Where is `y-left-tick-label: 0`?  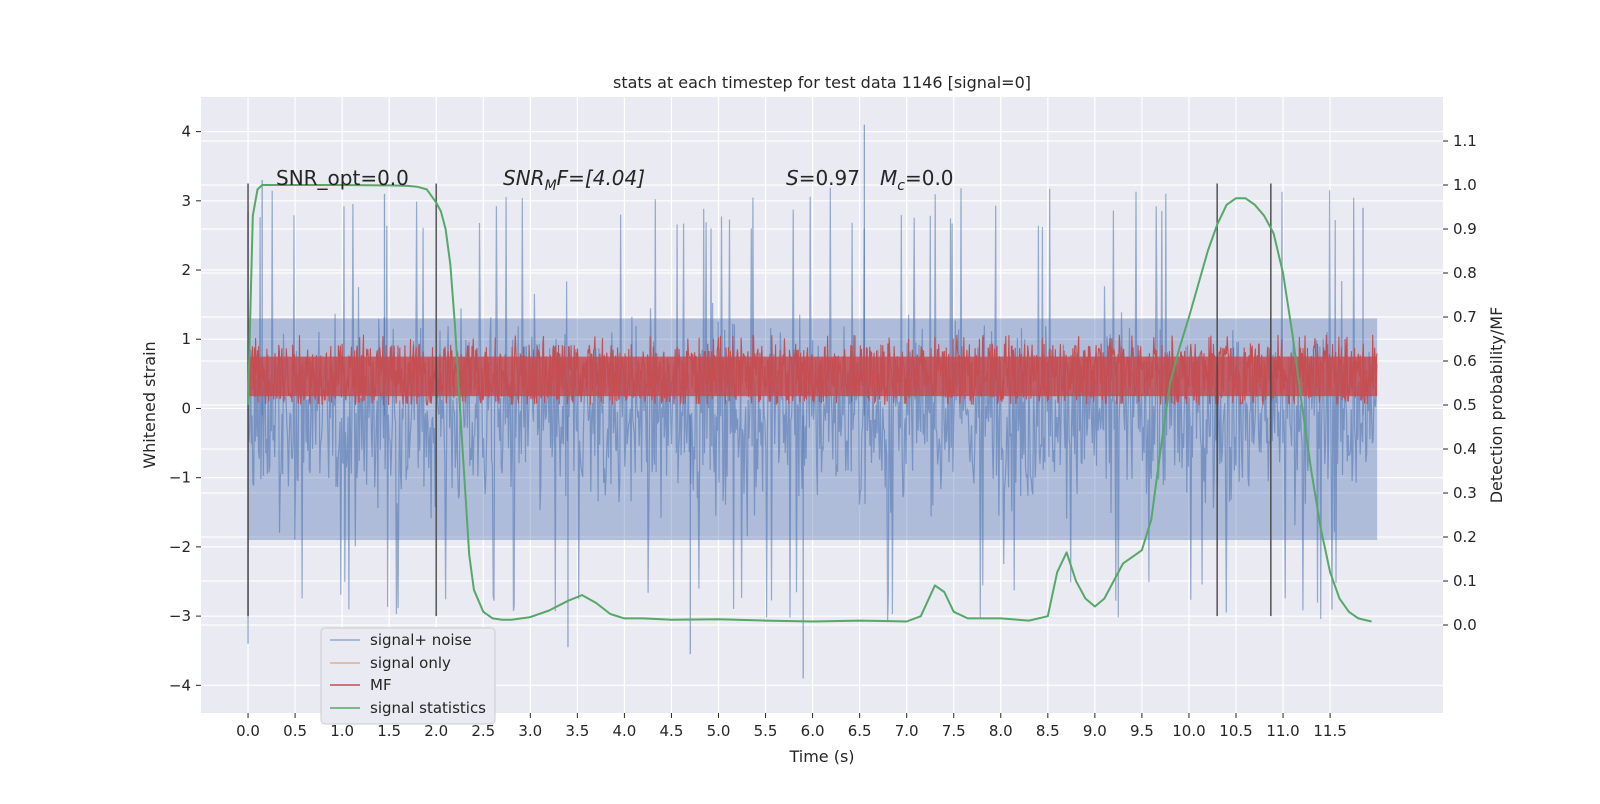 y-left-tick-label: 0 is located at coordinates (186, 408).